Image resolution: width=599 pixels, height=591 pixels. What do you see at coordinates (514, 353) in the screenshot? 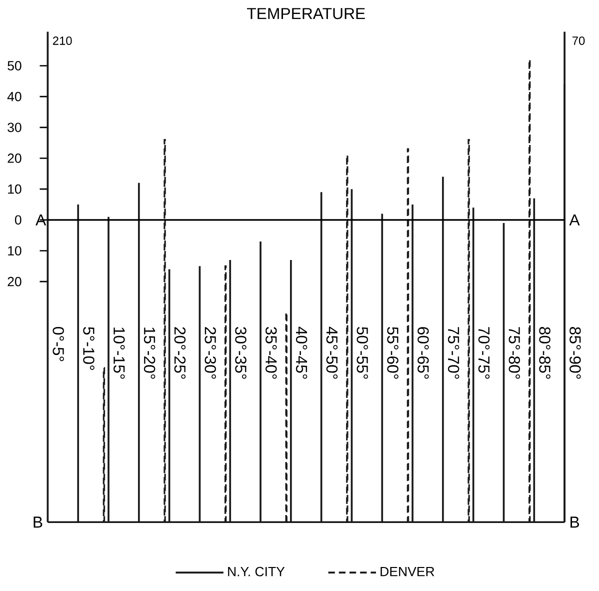
I see `x-tick-label: 75°-80°` at bounding box center [514, 353].